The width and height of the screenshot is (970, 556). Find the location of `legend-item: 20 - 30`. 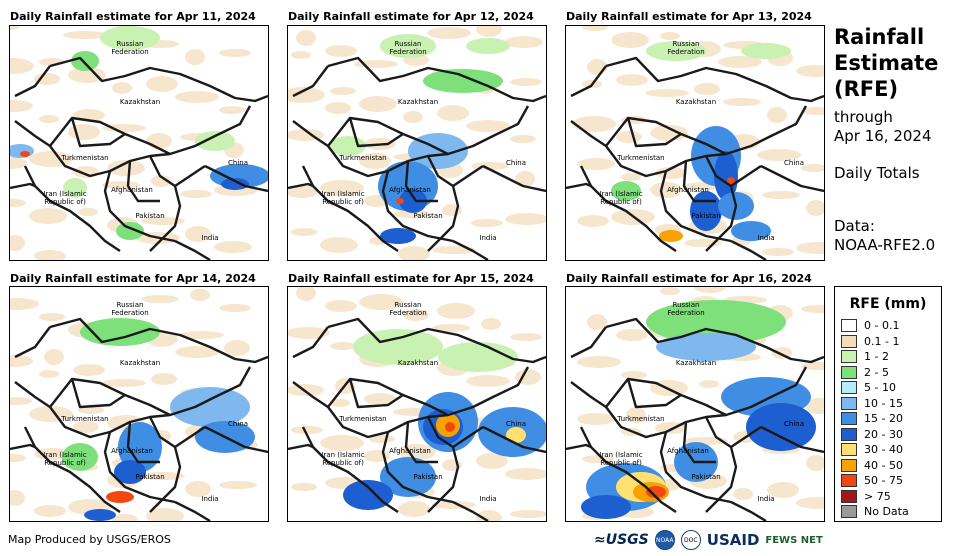

legend-item: 20 - 30 is located at coordinates (888, 435).